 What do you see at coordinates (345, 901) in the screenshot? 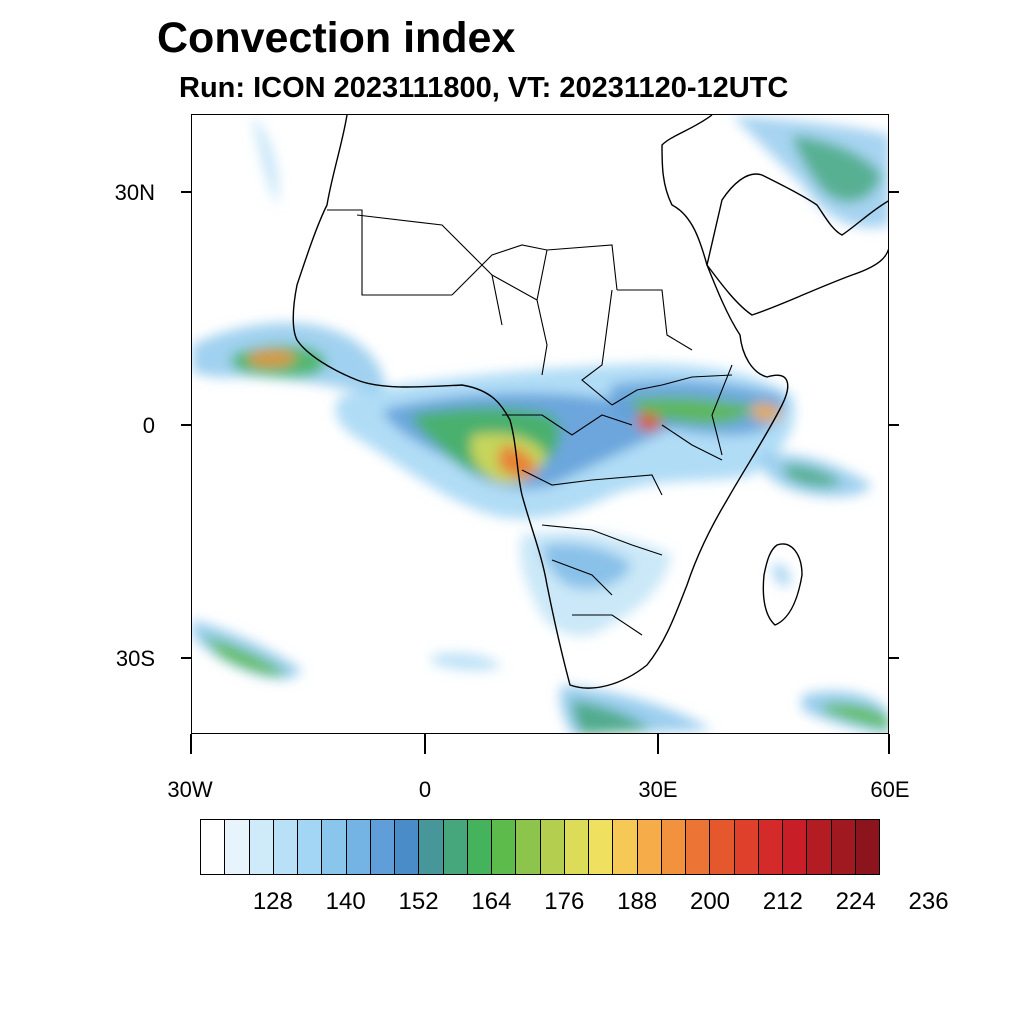
I see `colorbar-tick-label: 140` at bounding box center [345, 901].